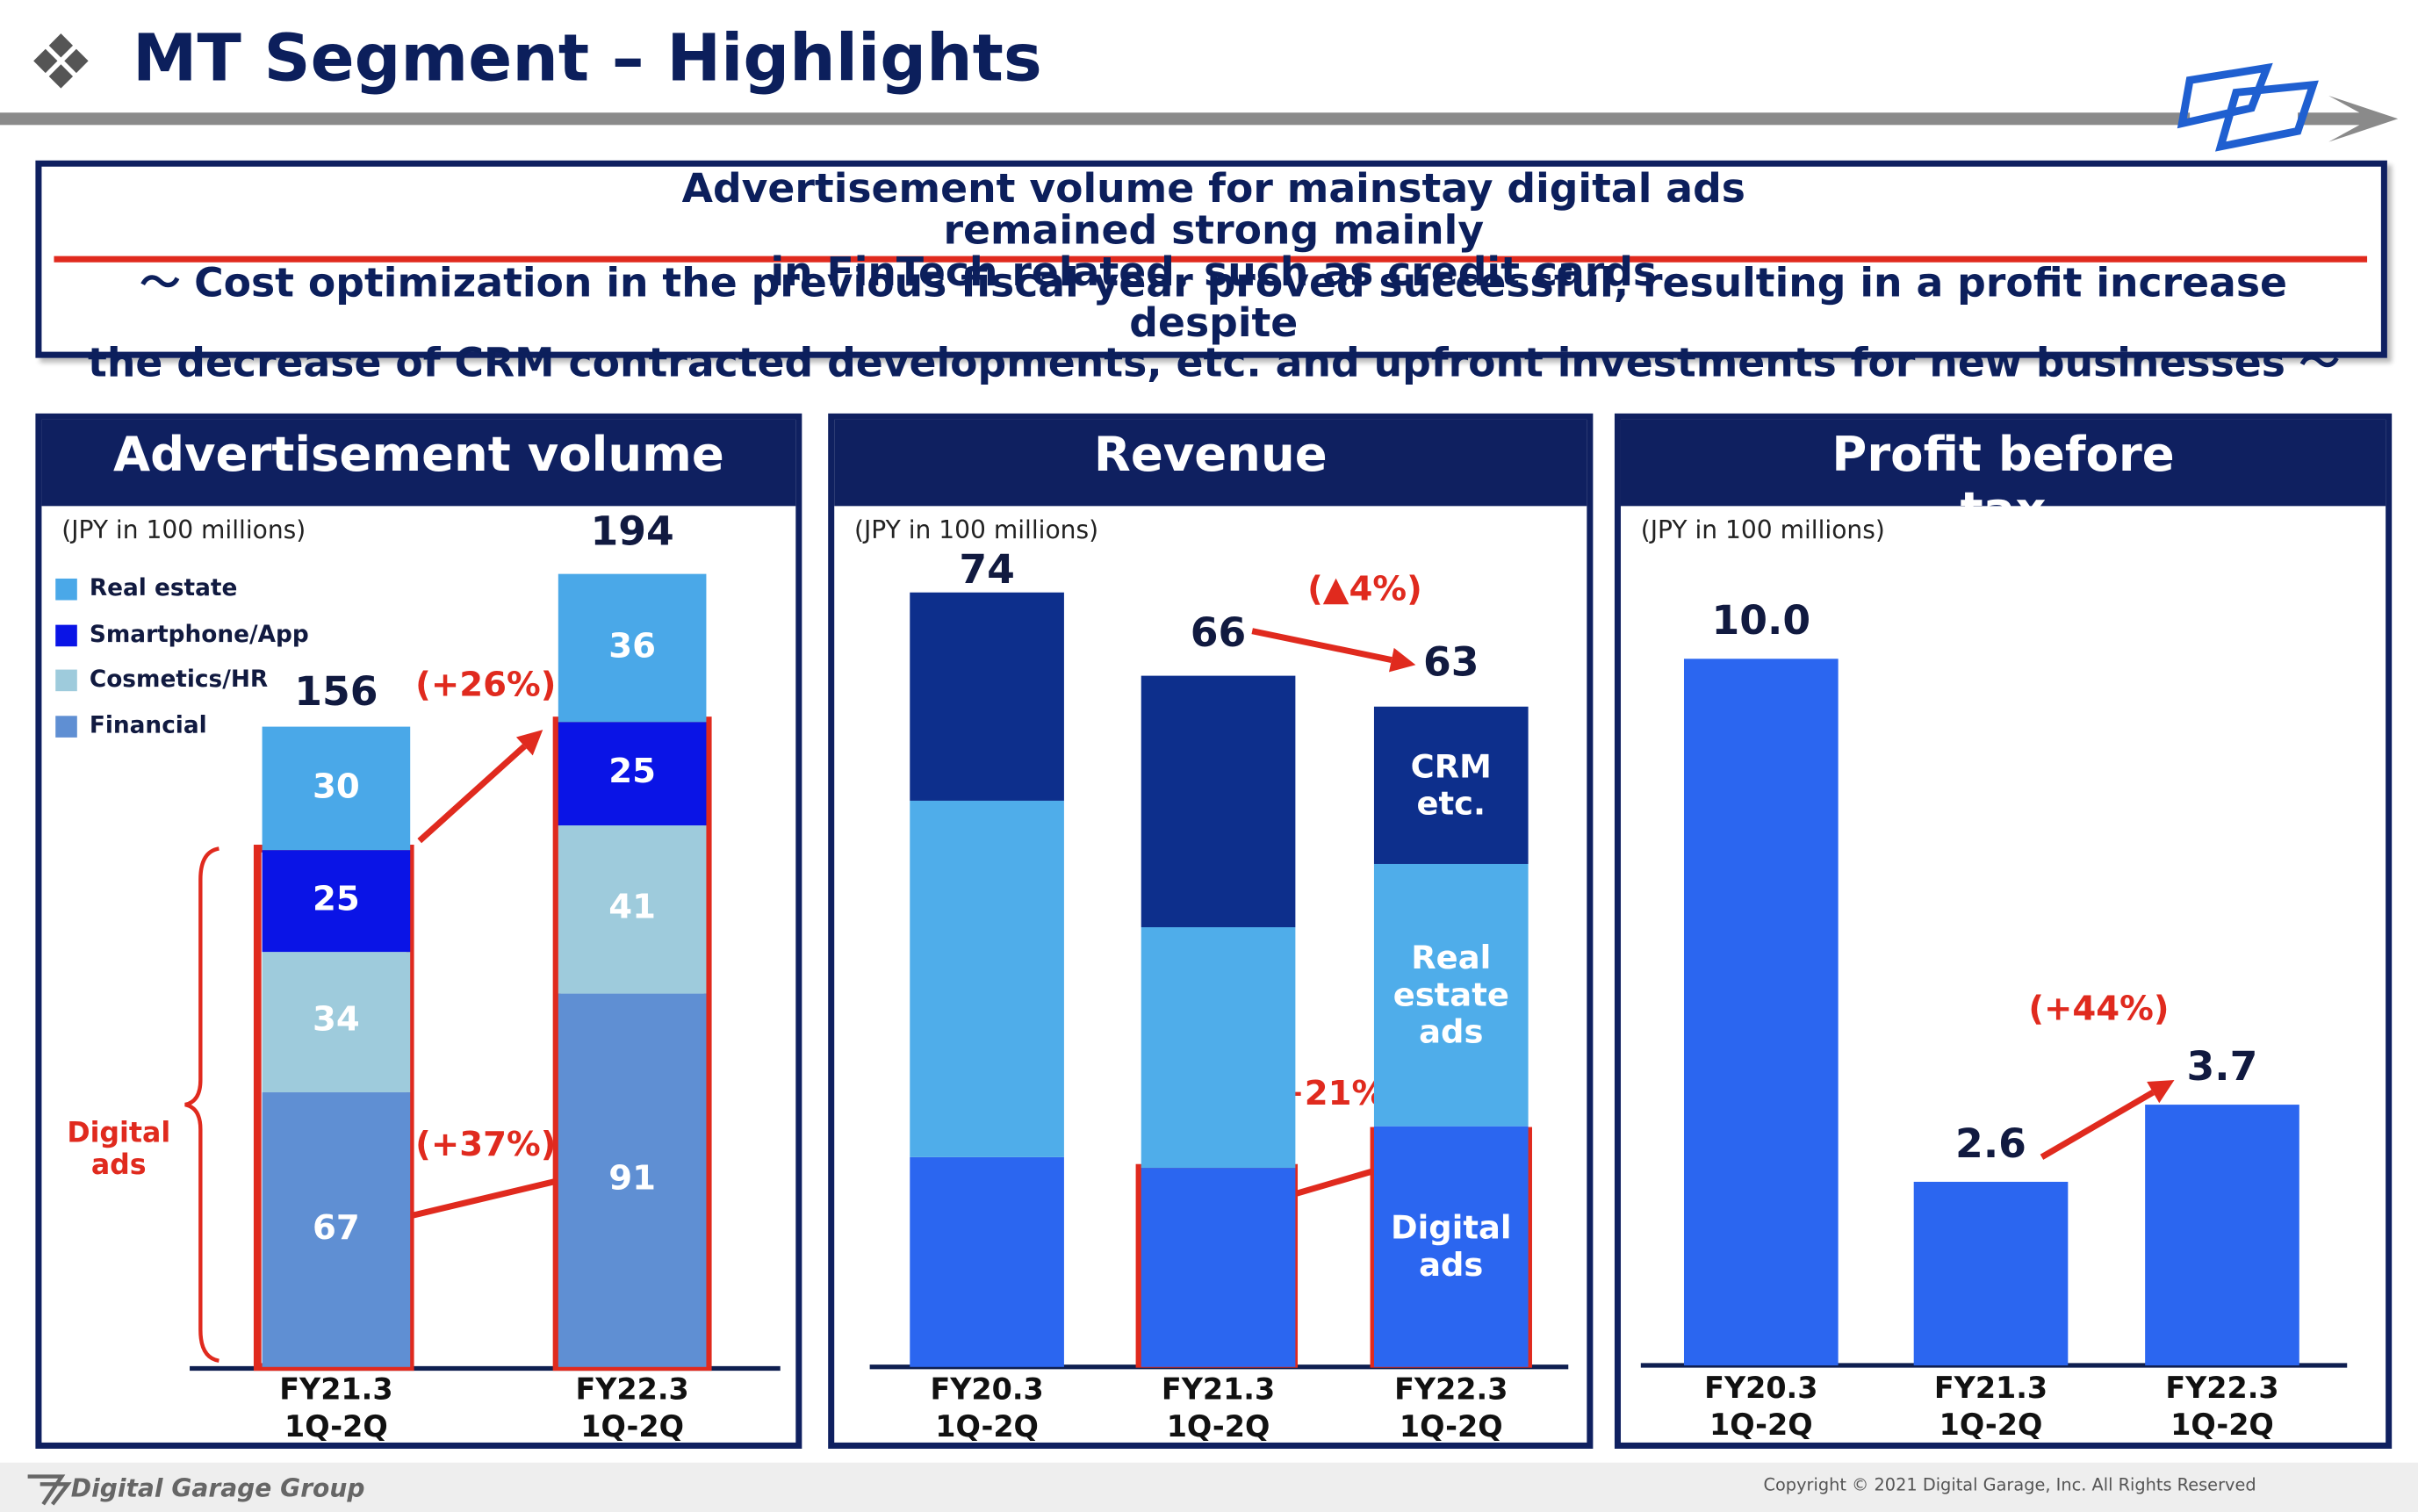 Image resolution: width=2418 pixels, height=1512 pixels. What do you see at coordinates (49, 1490) in the screenshot?
I see `footer-logo` at bounding box center [49, 1490].